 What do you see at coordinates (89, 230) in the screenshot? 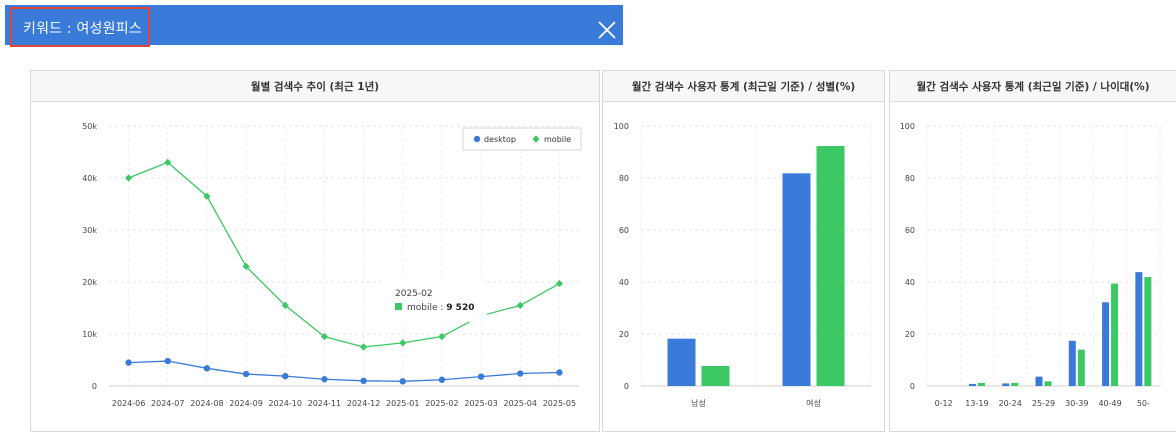
I see `y-tick-label: 30k` at bounding box center [89, 230].